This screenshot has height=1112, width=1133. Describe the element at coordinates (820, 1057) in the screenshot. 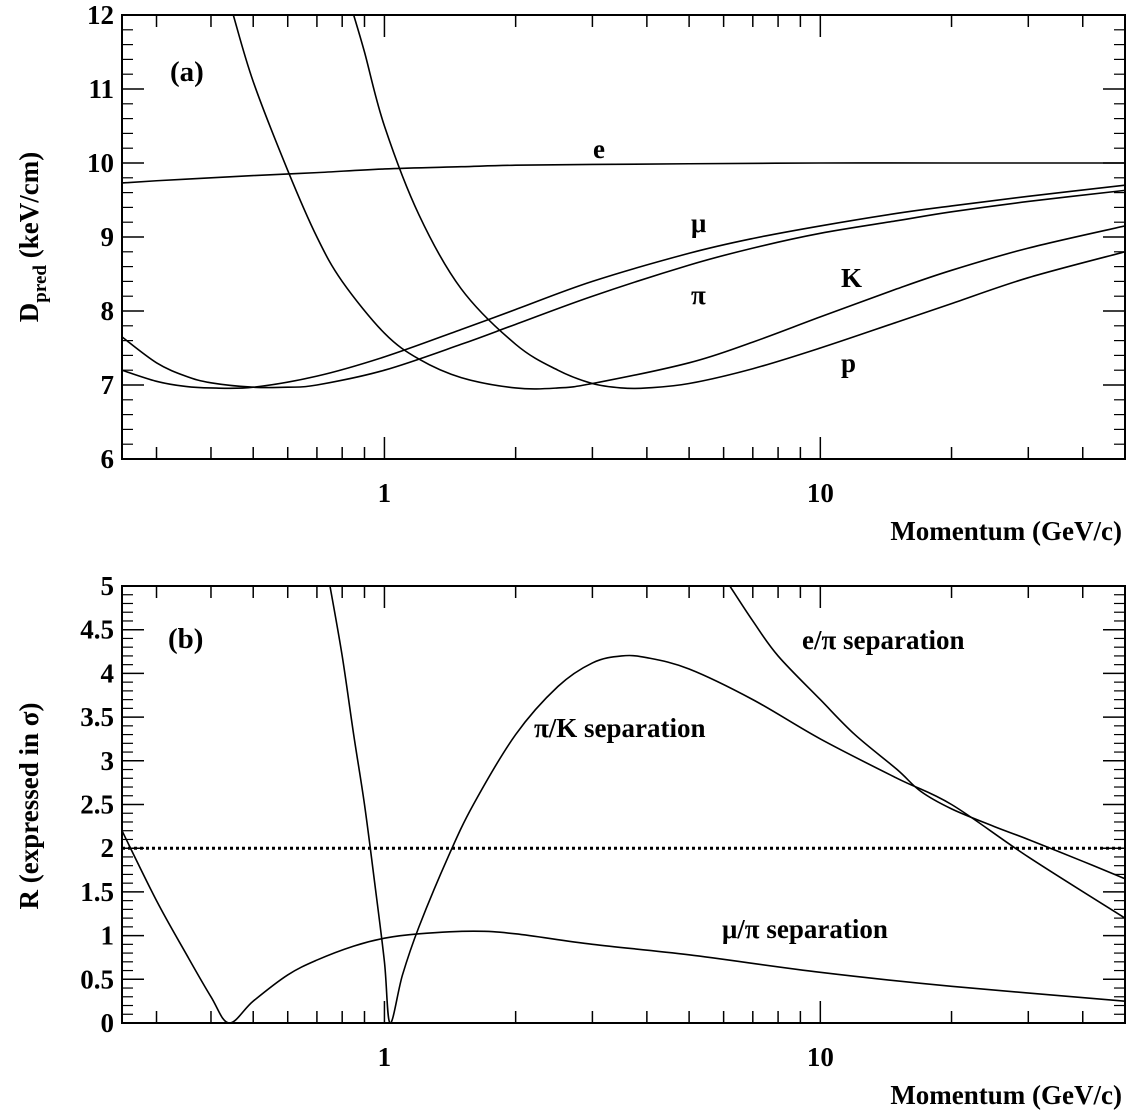

I see `panel-b-x-tick-label: 10` at that location.